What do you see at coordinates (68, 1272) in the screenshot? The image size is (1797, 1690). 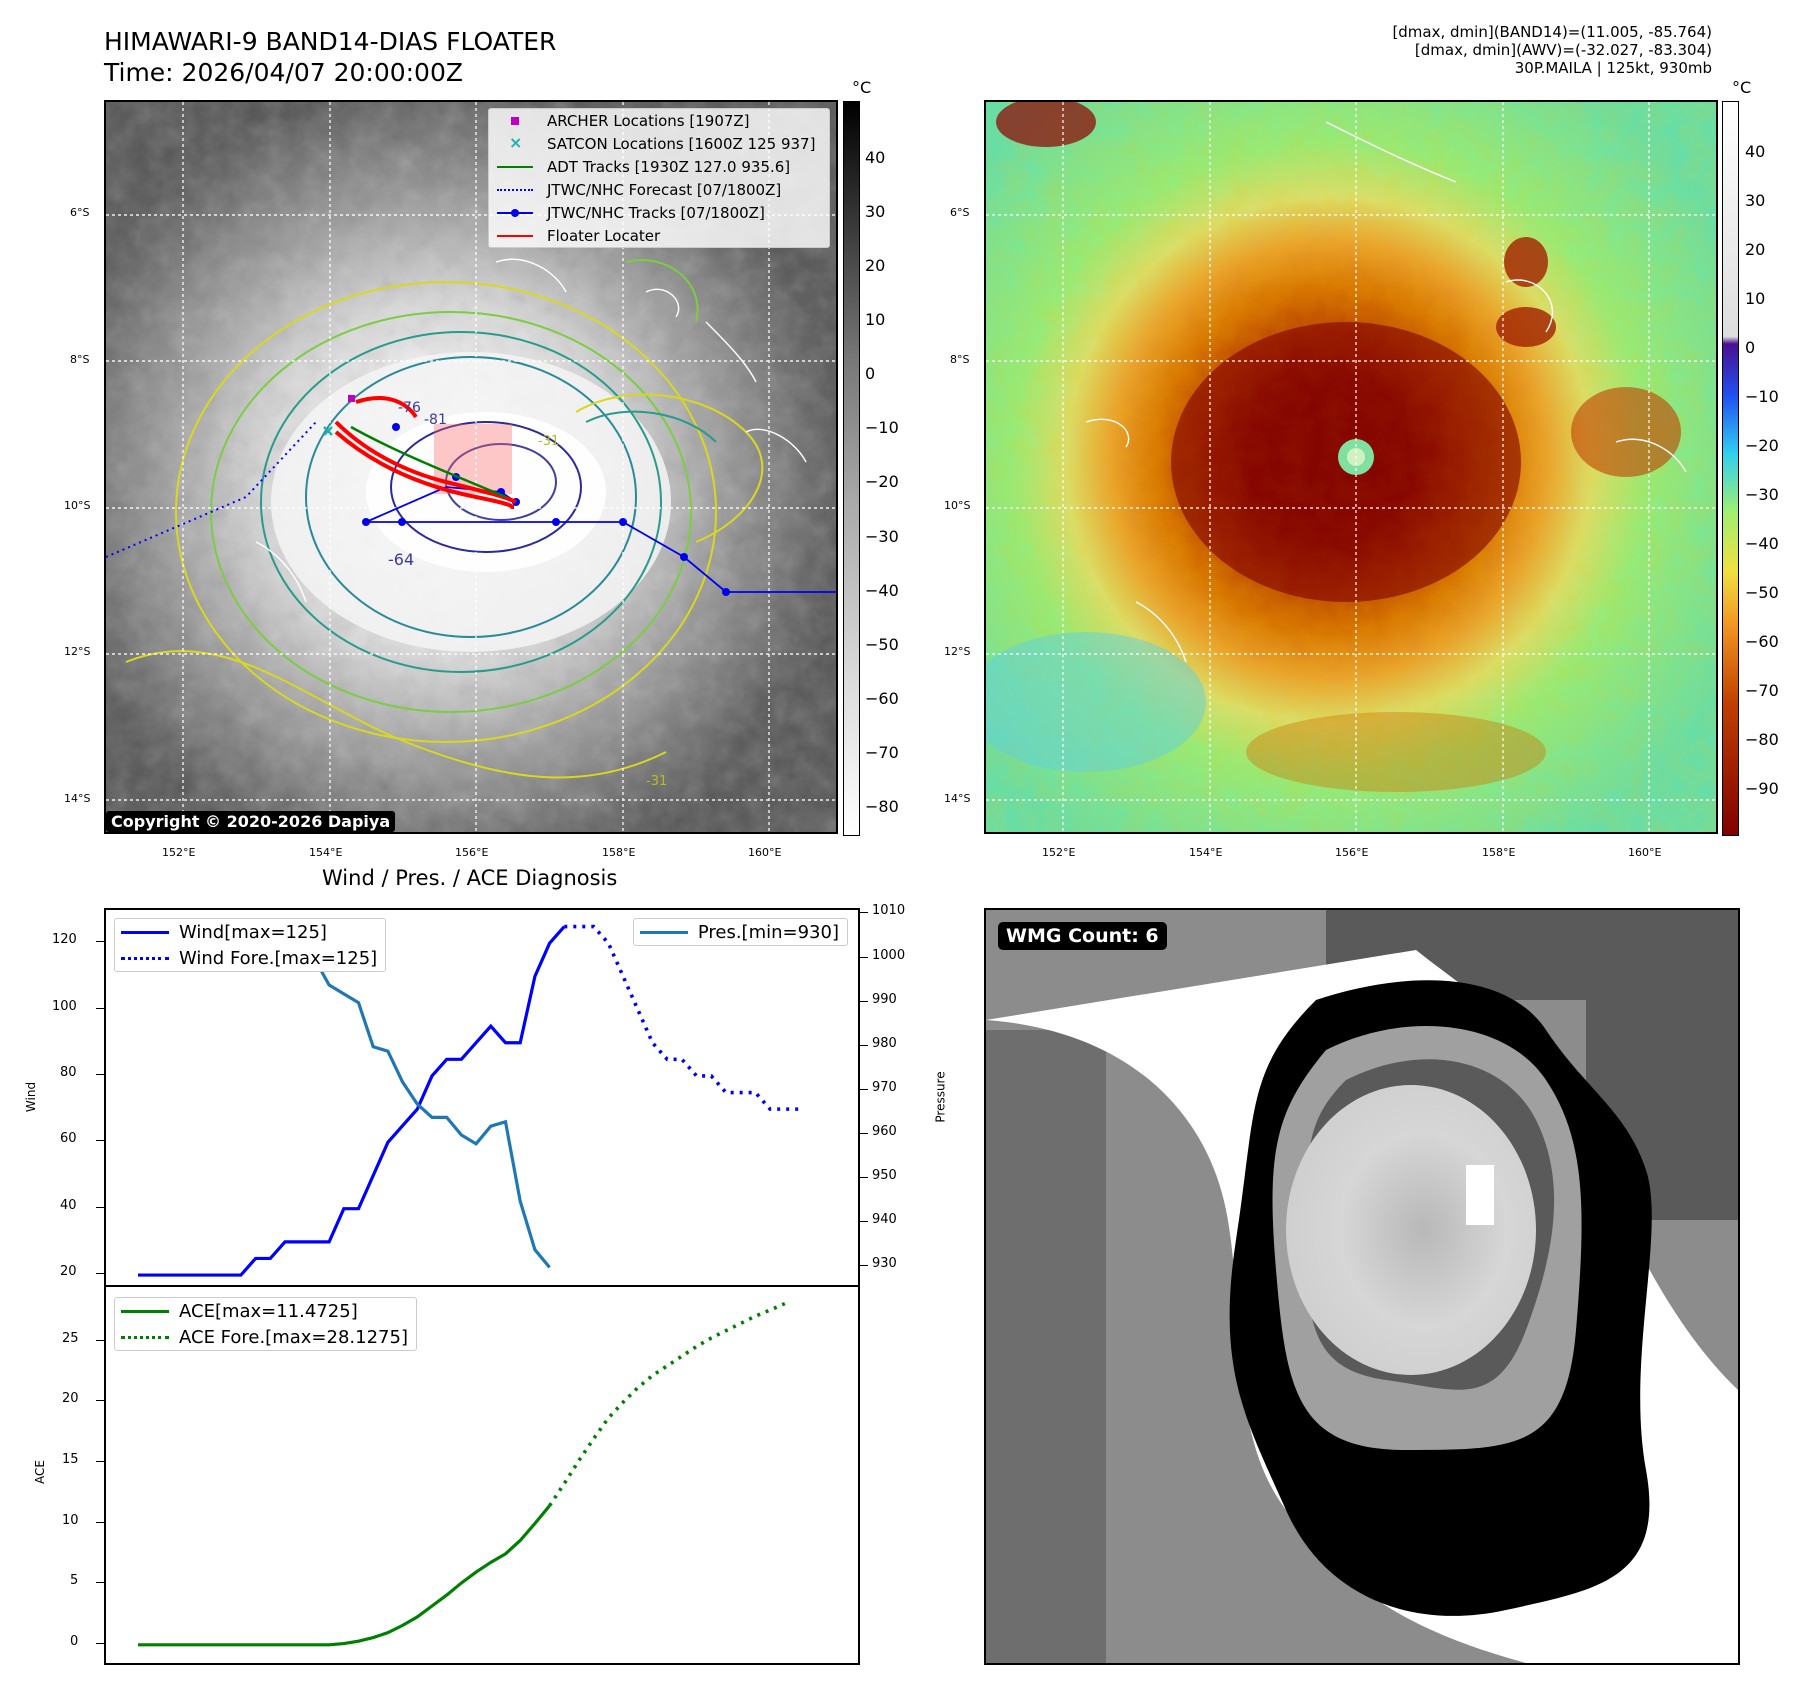 I see `wind-tick-label: 20` at bounding box center [68, 1272].